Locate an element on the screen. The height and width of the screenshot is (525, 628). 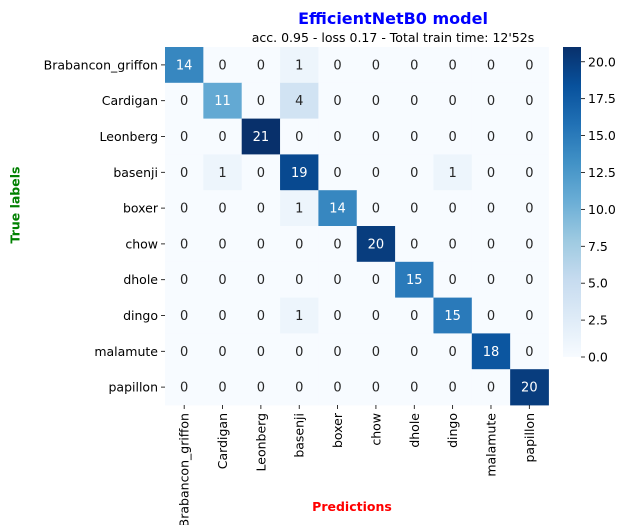
cell-brabancon-griffon-papillon is located at coordinates (529, 65).